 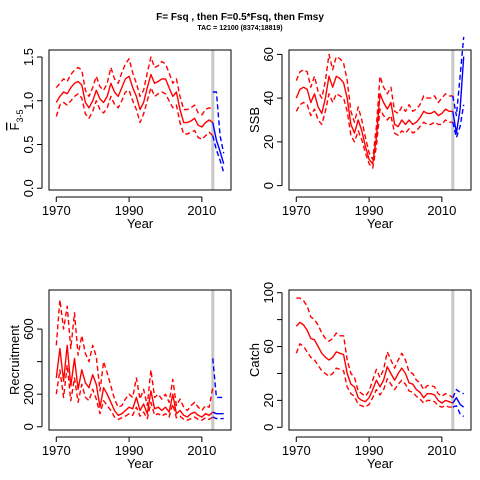 What do you see at coordinates (218, 418) in the screenshot?
I see `recruitment-proj-lower-line` at bounding box center [218, 418].